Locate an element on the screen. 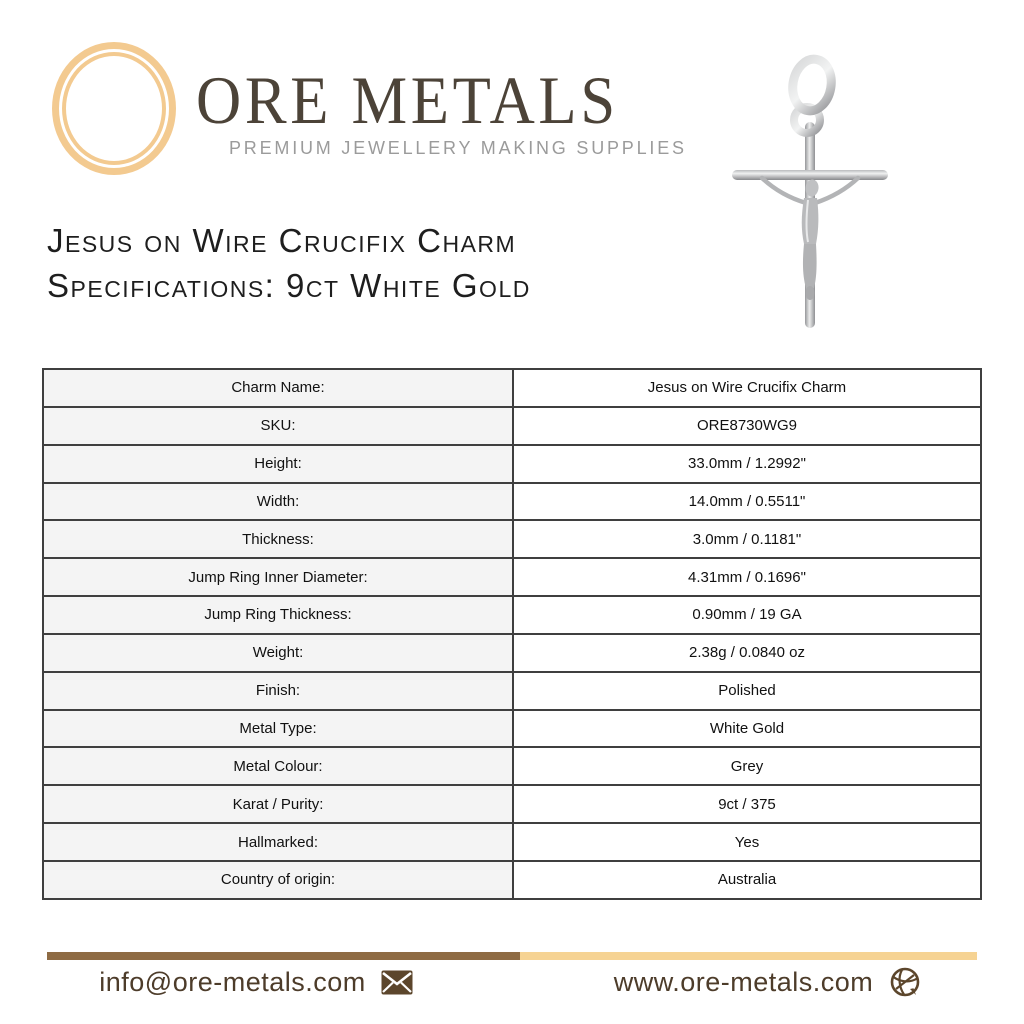 This screenshot has width=1024, height=1024. table-row: Hallmarked: Yes is located at coordinates (512, 842).